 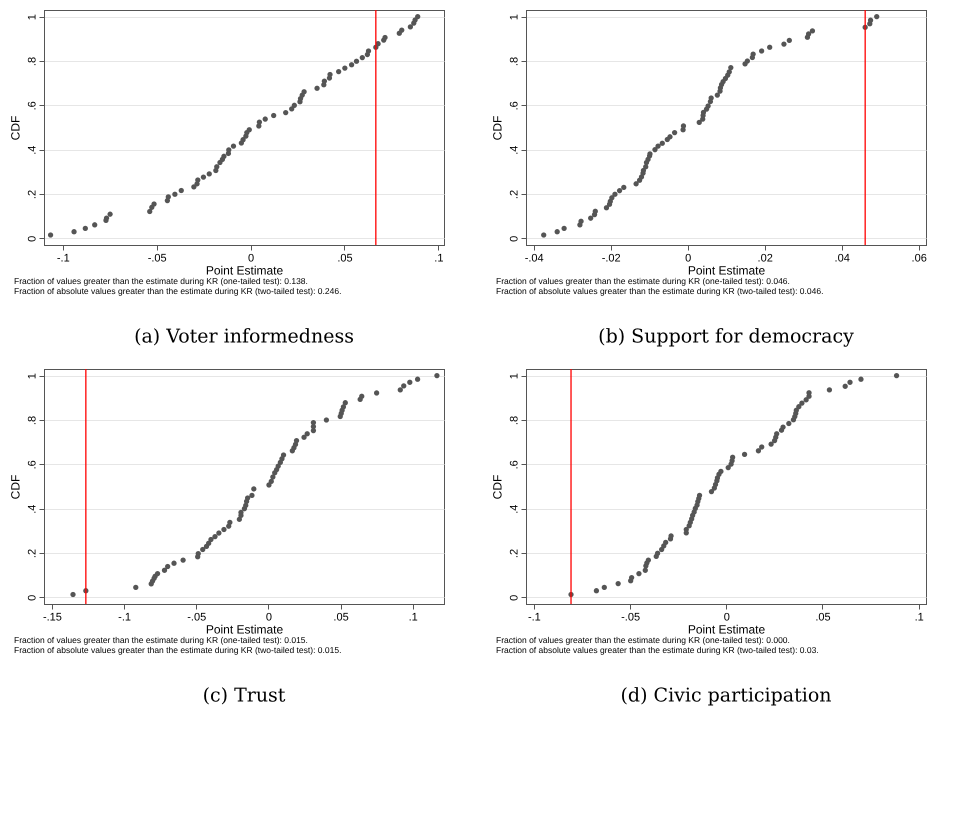 What do you see at coordinates (161, 640) in the screenshot?
I see `text: Fraction of values greater than the estimate during KR (one-tailed test): 0.015.` at bounding box center [161, 640].